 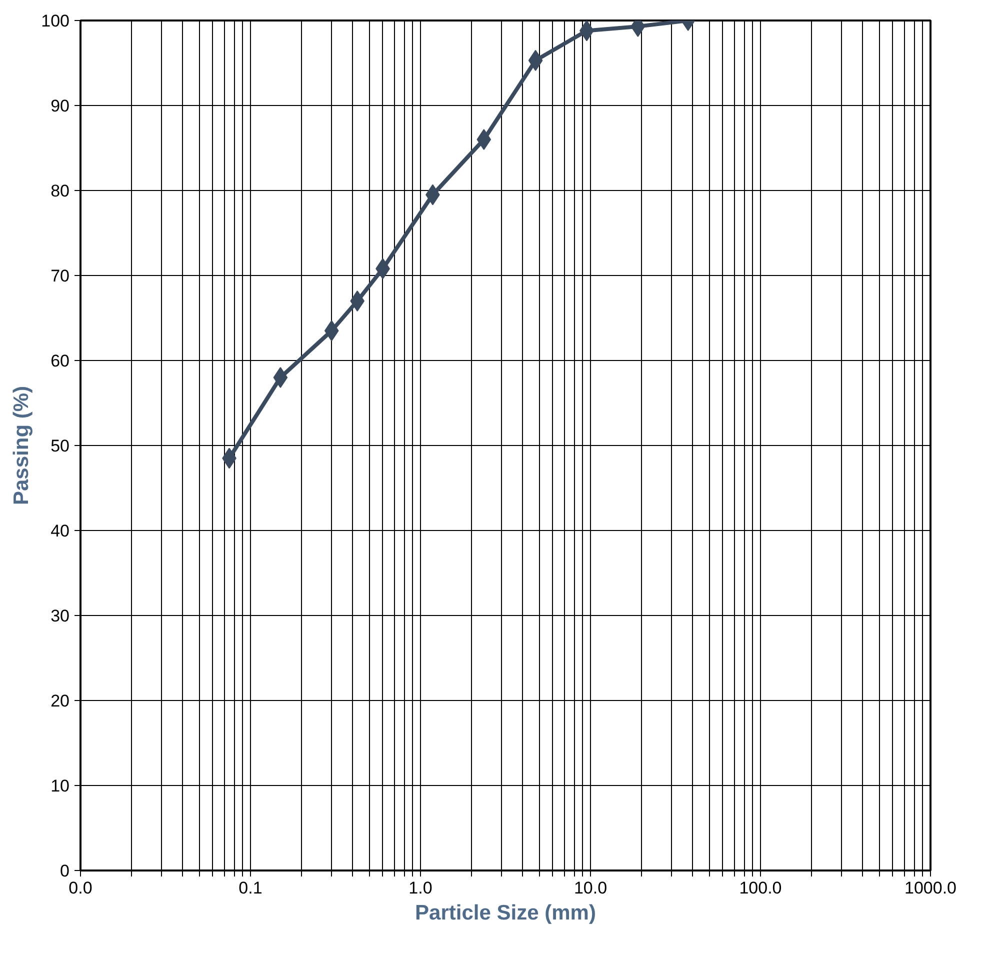 I want to click on x-tick-label: 10.0, so click(x=591, y=888).